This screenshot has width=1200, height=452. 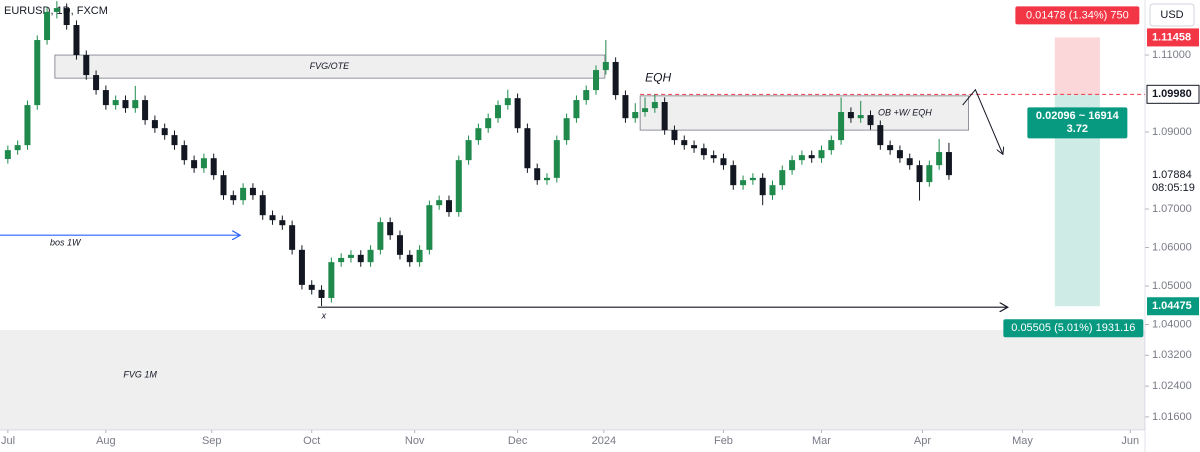 I want to click on entry-price: 1.09980, so click(x=1172, y=94).